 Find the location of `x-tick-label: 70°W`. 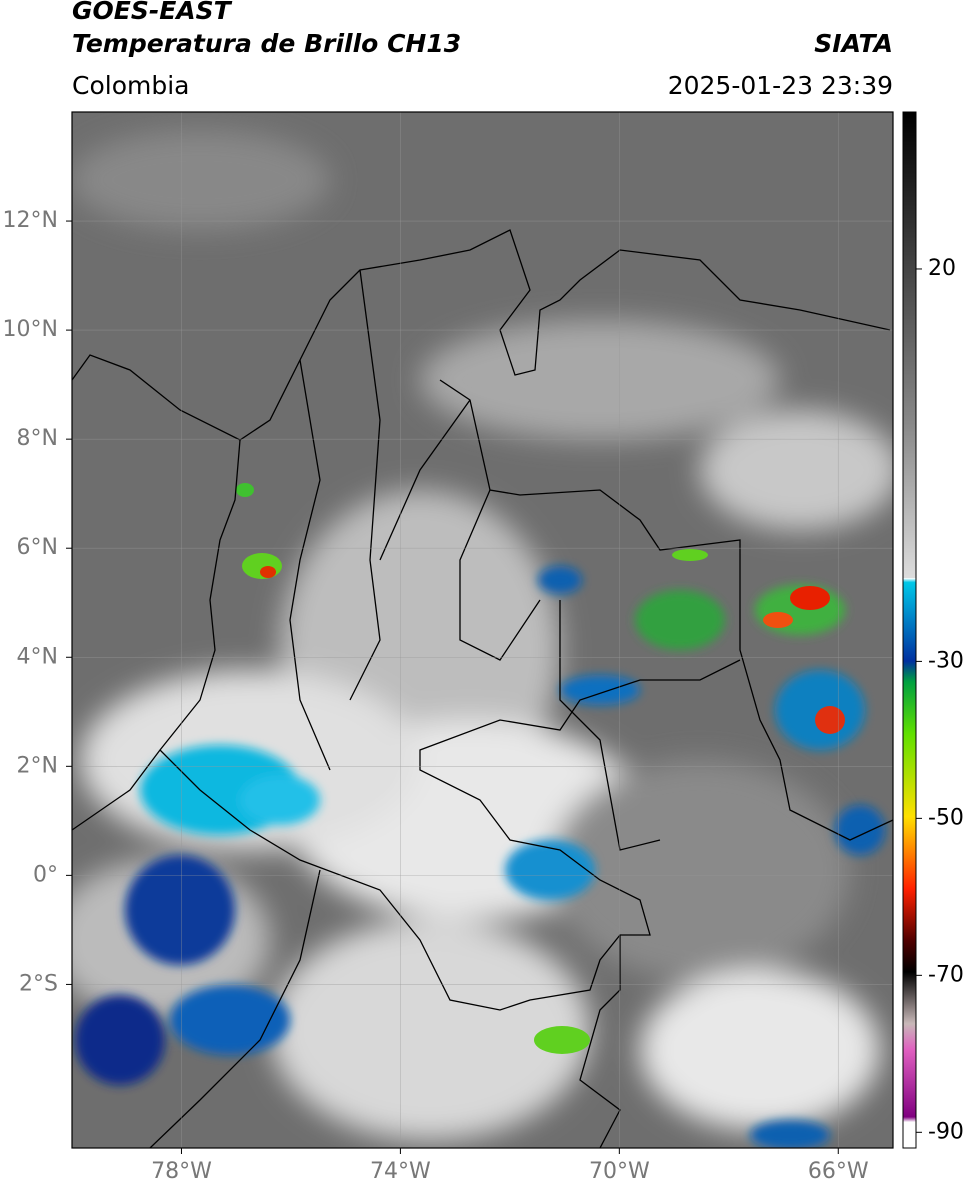

x-tick-label: 70°W is located at coordinates (619, 1171).